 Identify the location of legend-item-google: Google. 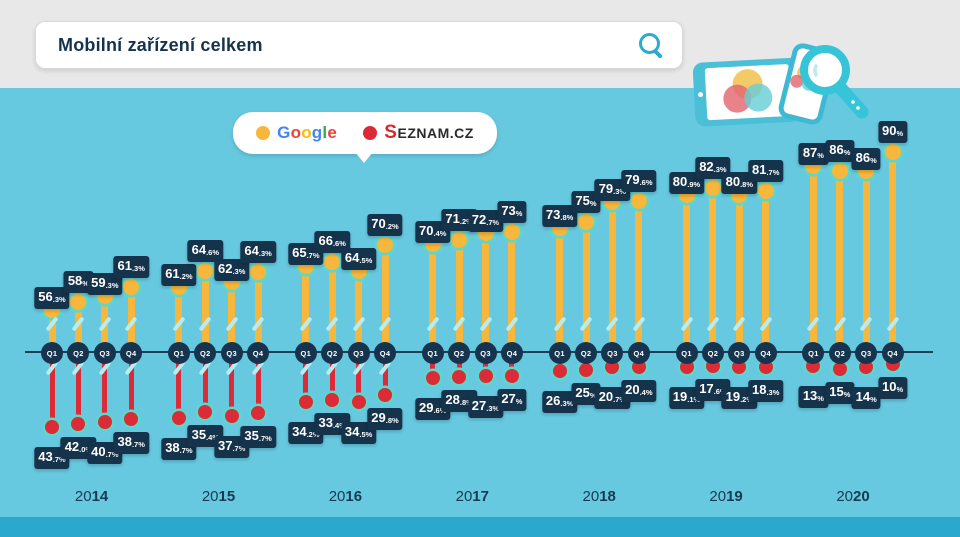
(296, 133).